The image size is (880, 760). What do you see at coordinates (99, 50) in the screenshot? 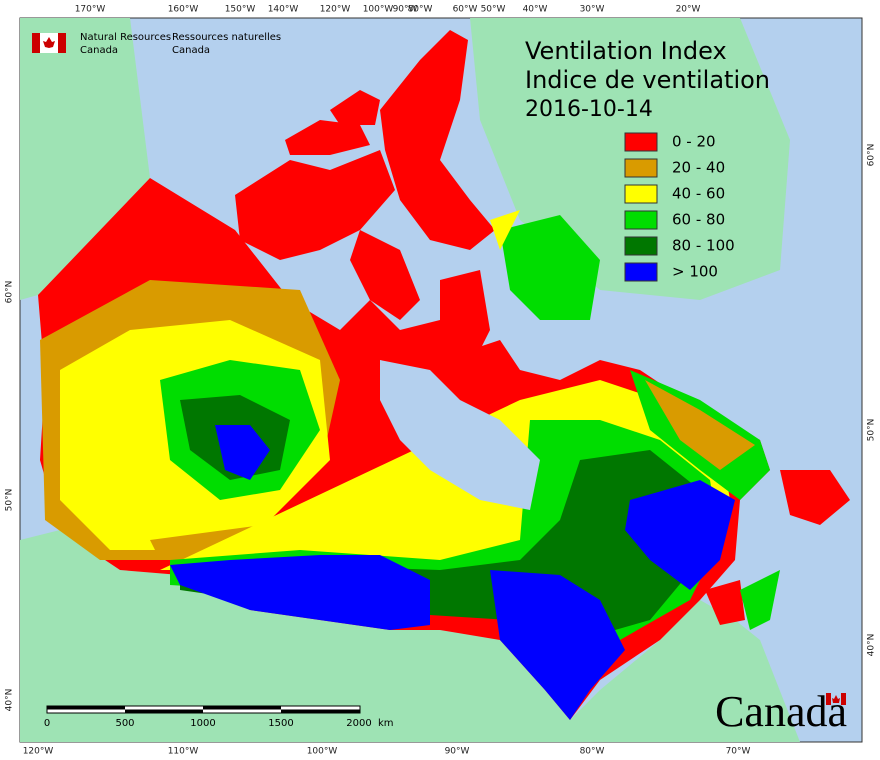
I see `agency-en: Canada` at bounding box center [99, 50].